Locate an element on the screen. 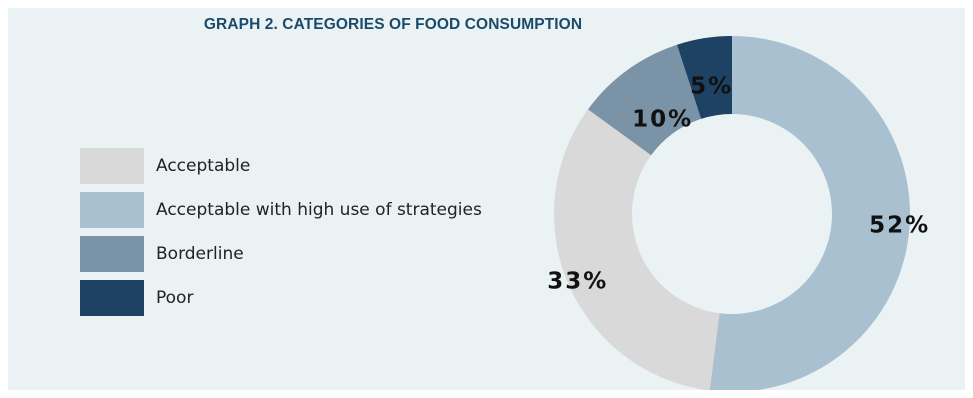 The height and width of the screenshot is (398, 973). legend-swatch-acceptable-high-strategies is located at coordinates (112, 210).